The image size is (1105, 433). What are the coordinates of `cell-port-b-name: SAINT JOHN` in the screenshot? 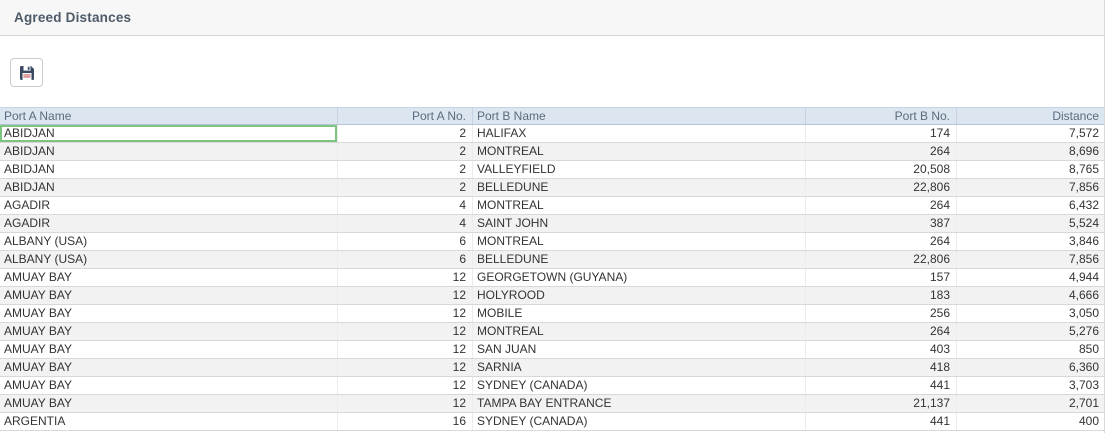 It's located at (639, 223).